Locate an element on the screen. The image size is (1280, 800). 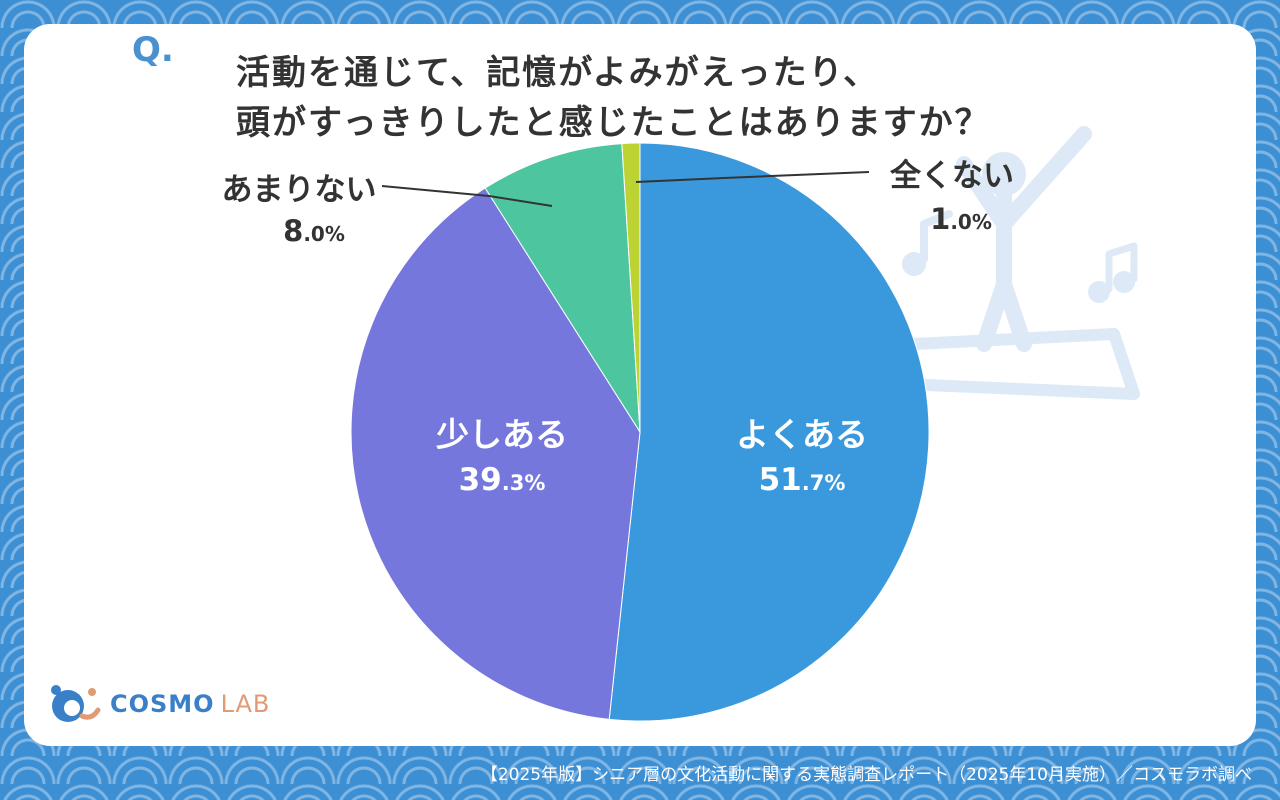
leader-line-amari-nai is located at coordinates (467, 196).